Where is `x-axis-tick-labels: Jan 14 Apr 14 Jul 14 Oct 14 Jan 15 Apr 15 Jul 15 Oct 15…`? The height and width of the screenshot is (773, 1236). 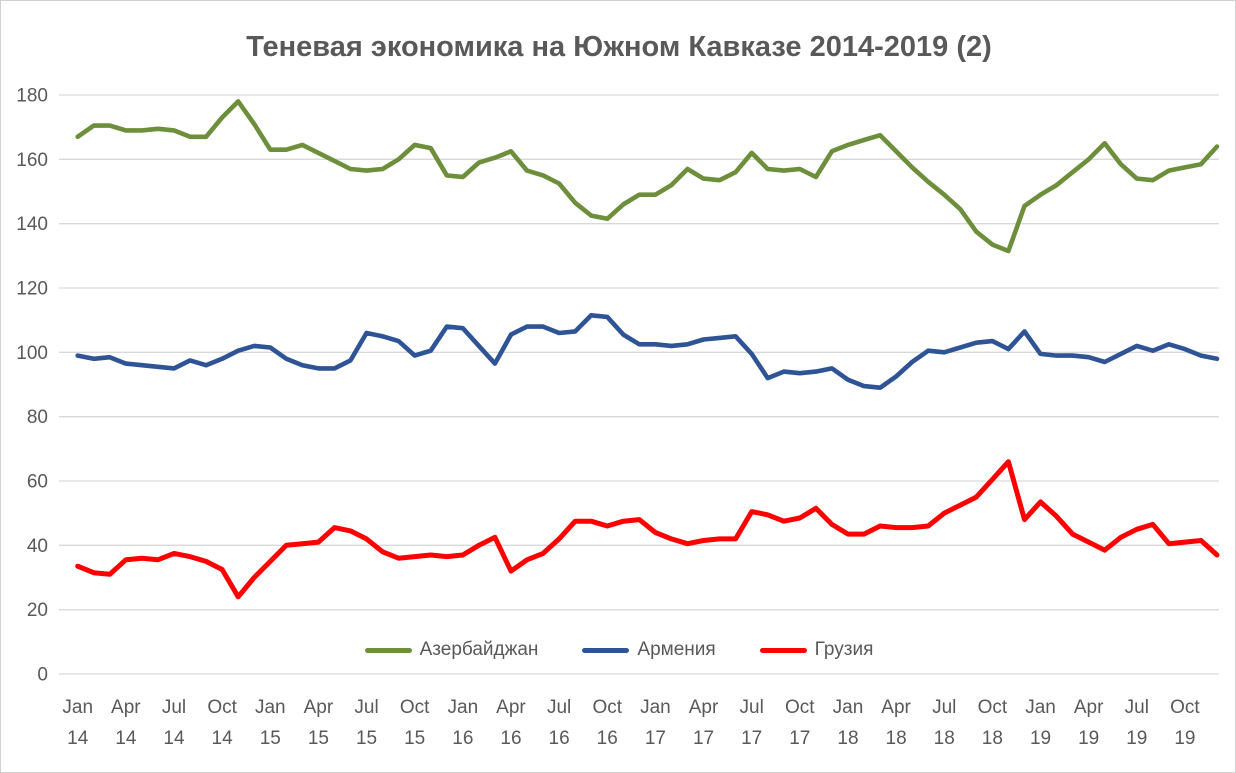 x-axis-tick-labels: Jan 14 Apr 14 Jul 14 Oct 14 Jan 15 Apr 15 Jul 15 Oct 15… is located at coordinates (631, 723).